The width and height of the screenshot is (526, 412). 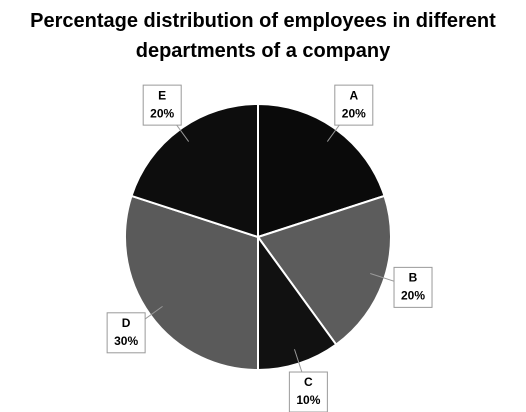 I want to click on category-label: B, so click(x=413, y=278).